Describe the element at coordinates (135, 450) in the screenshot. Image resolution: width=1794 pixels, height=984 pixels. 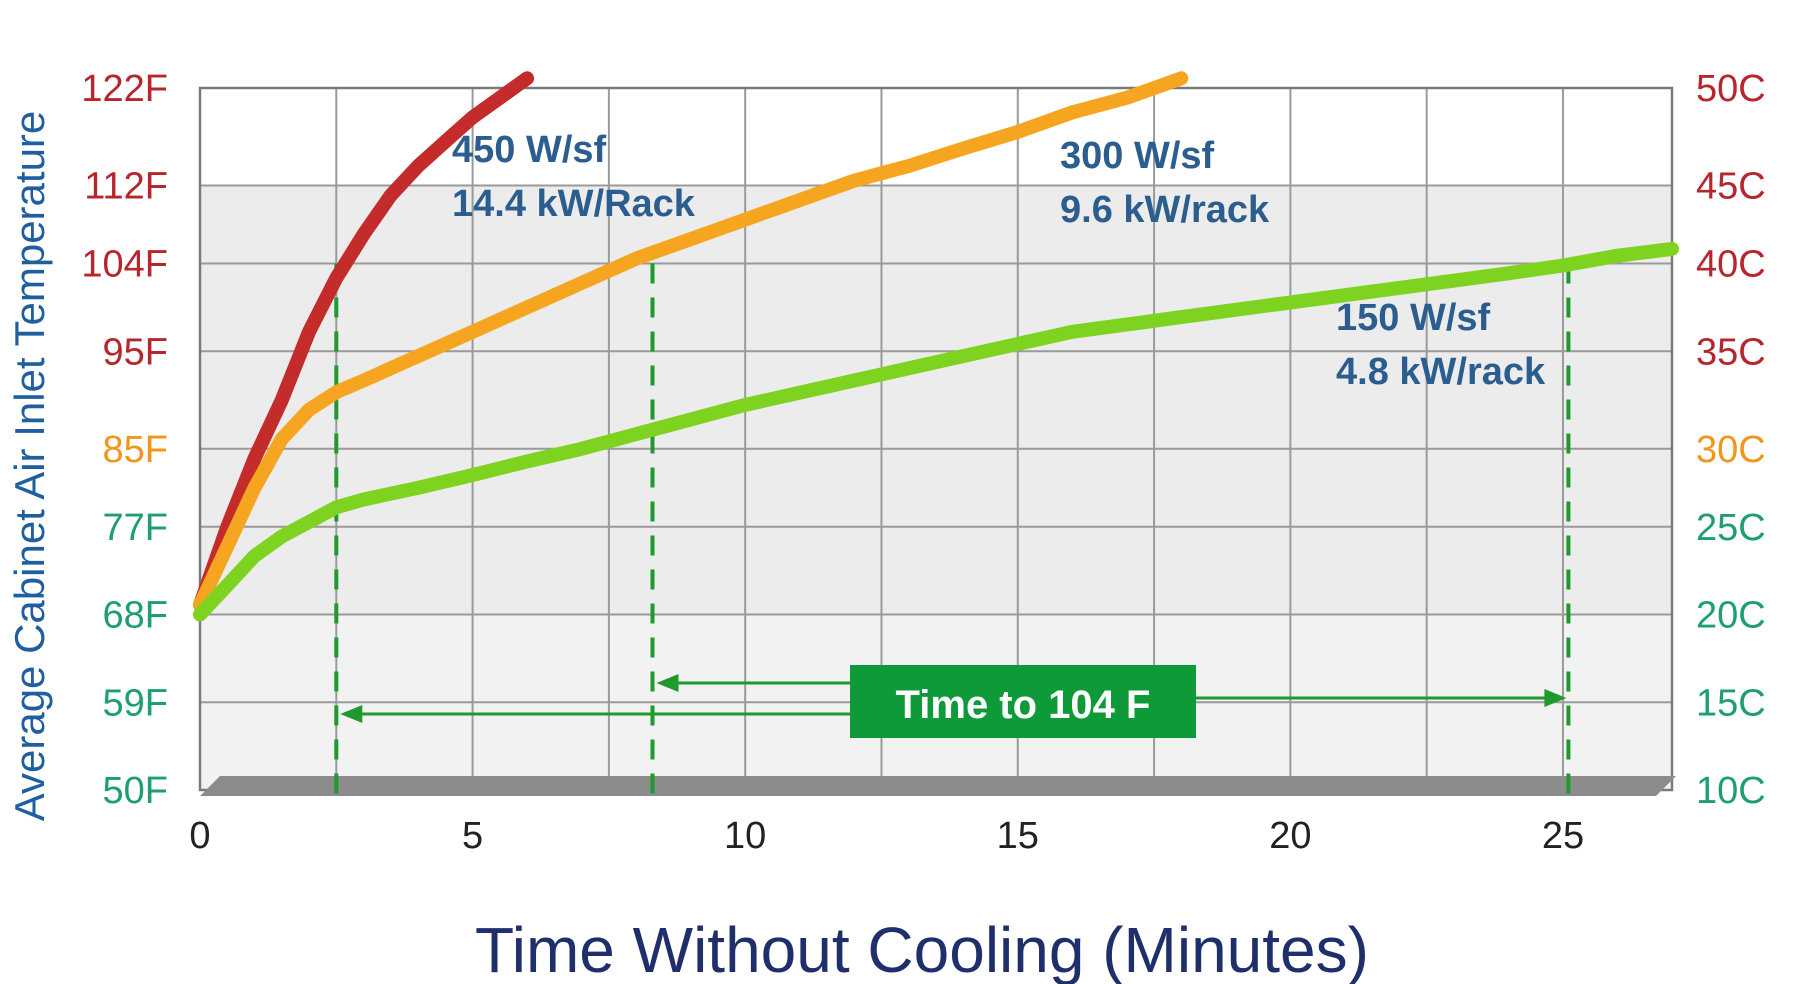
I see `y-left-tick-label-4: 85F` at that location.